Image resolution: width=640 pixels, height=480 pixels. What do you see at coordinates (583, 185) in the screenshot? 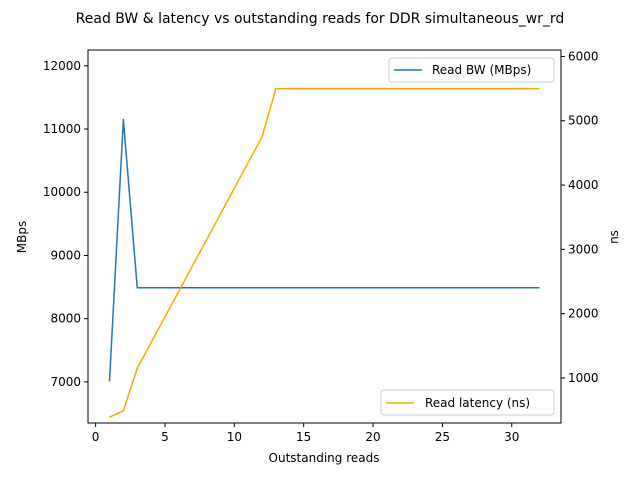
I see `y-right-tick-label: 4000` at bounding box center [583, 185].